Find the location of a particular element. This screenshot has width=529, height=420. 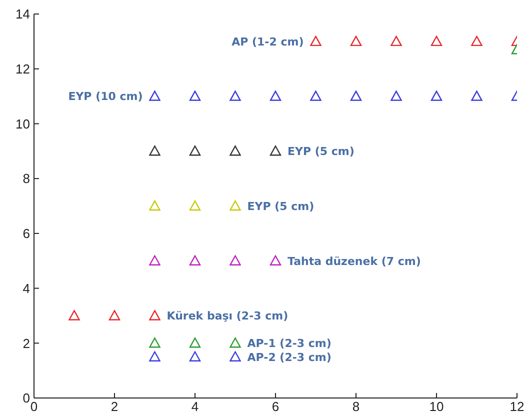

y-tick-label: 12 is located at coordinates (23, 68).